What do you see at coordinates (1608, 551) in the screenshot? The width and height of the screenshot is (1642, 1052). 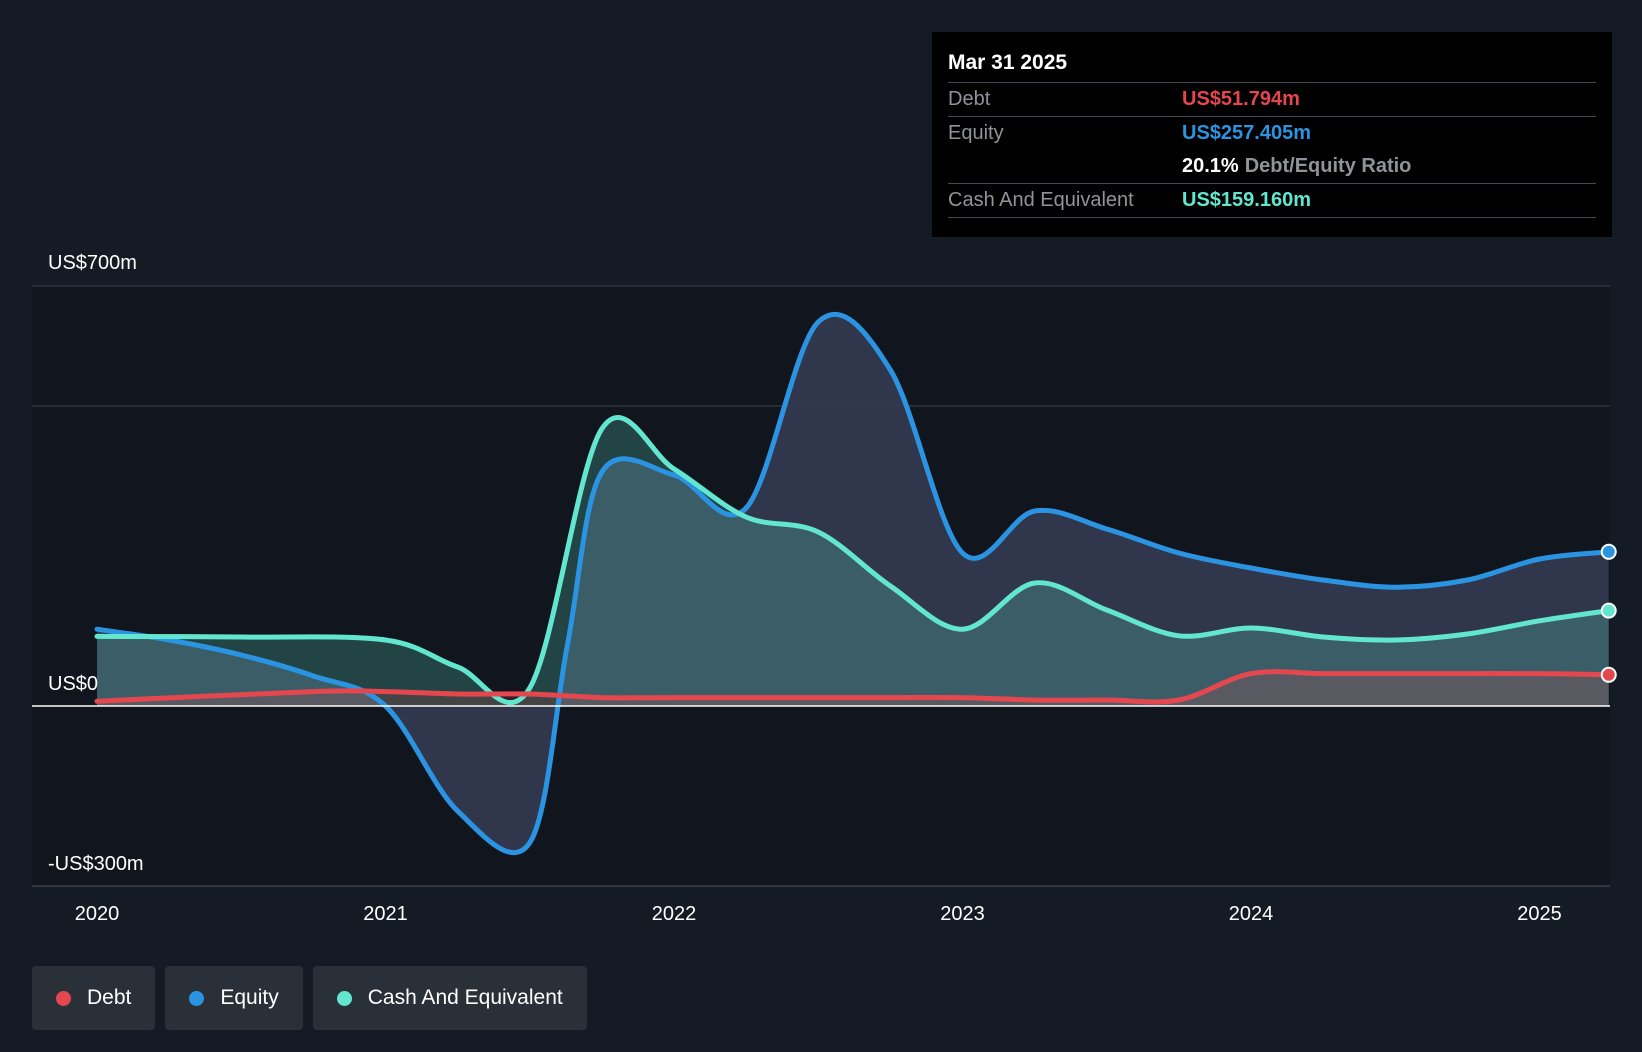 I see `equity-end-point` at bounding box center [1608, 551].